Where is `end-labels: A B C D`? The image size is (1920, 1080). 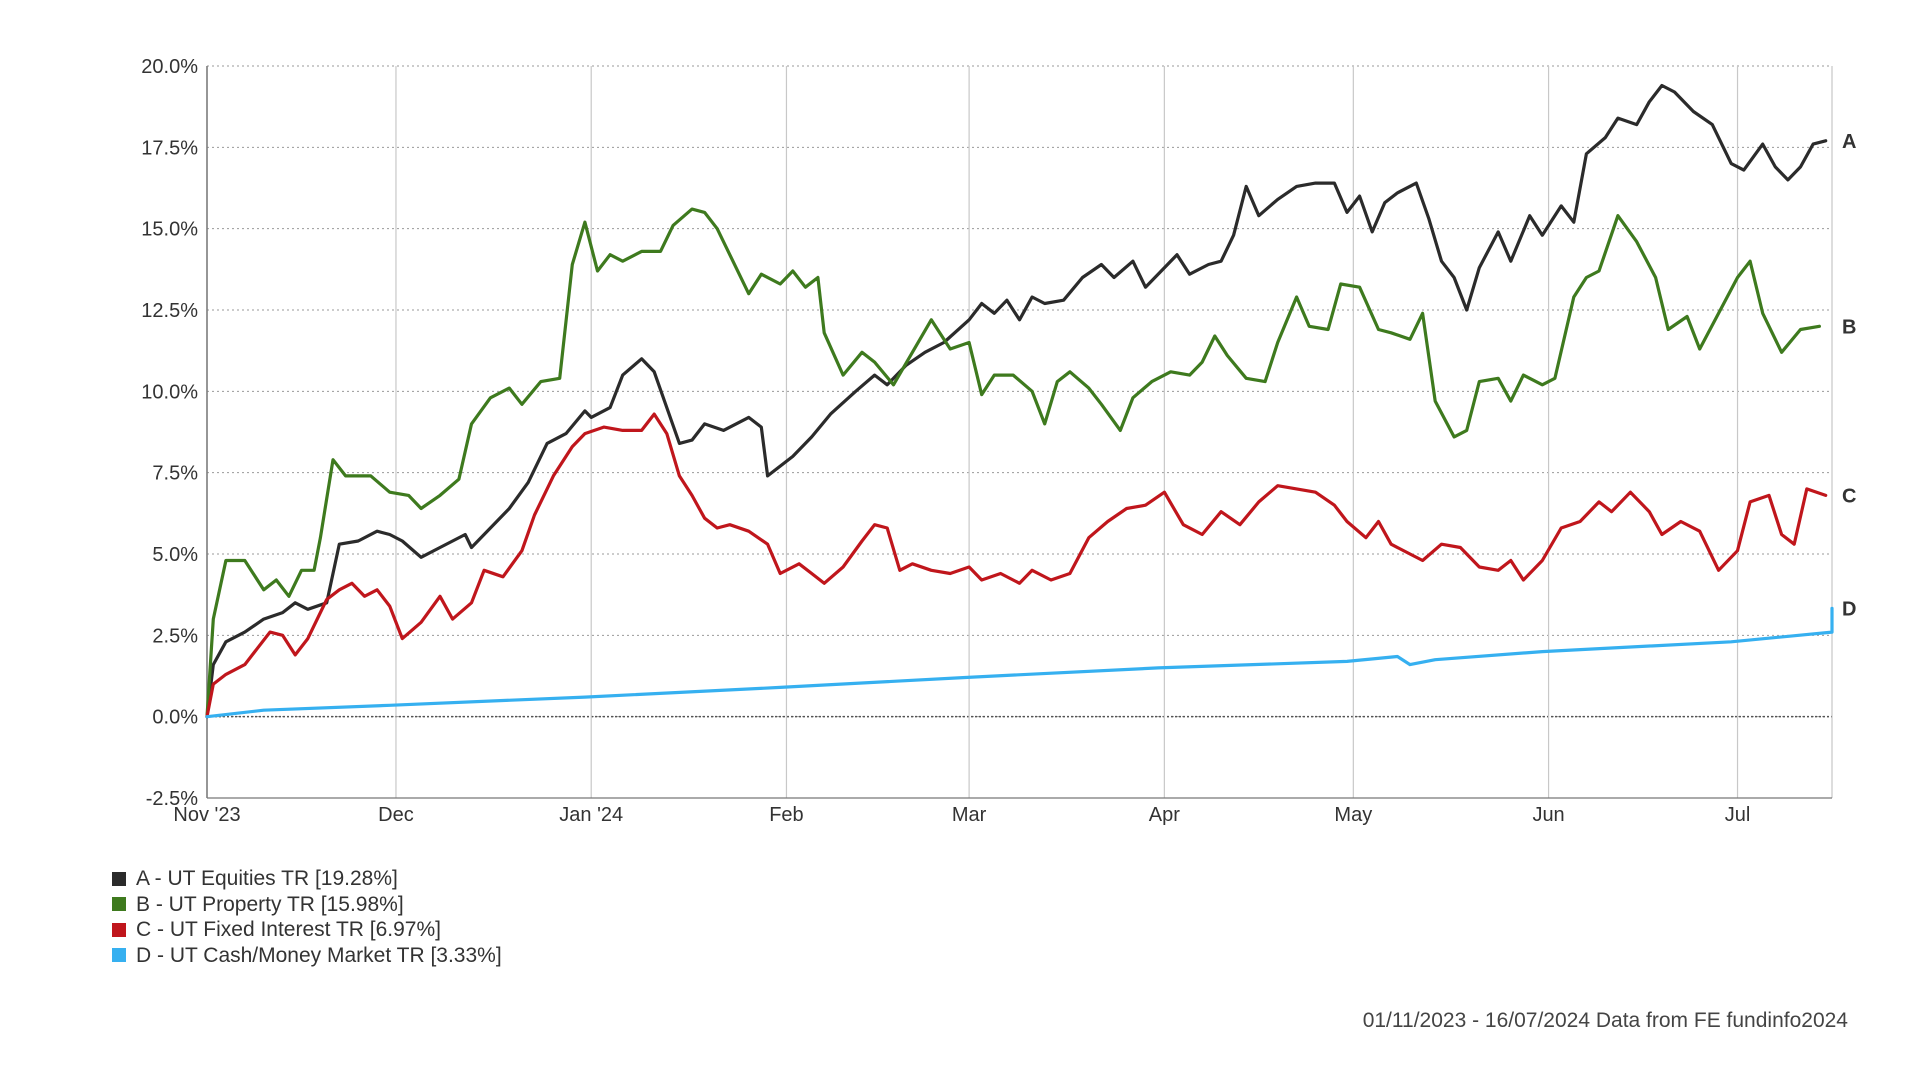 end-labels: A B C D is located at coordinates (1849, 376).